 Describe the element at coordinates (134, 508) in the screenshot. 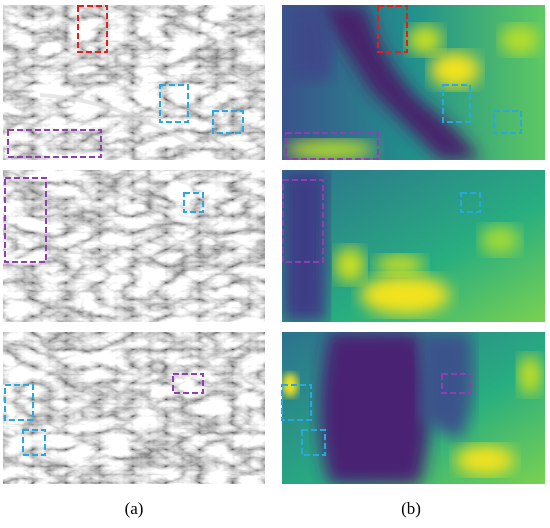

I see `caption: (a)` at that location.